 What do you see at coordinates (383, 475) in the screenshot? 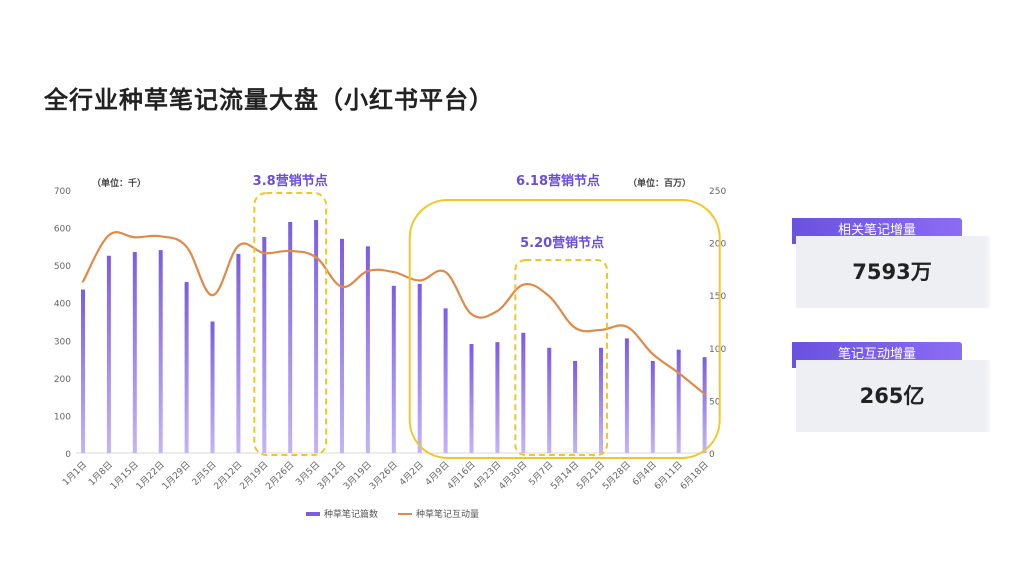
I see `x-tick-label: 3月26日` at bounding box center [383, 475].